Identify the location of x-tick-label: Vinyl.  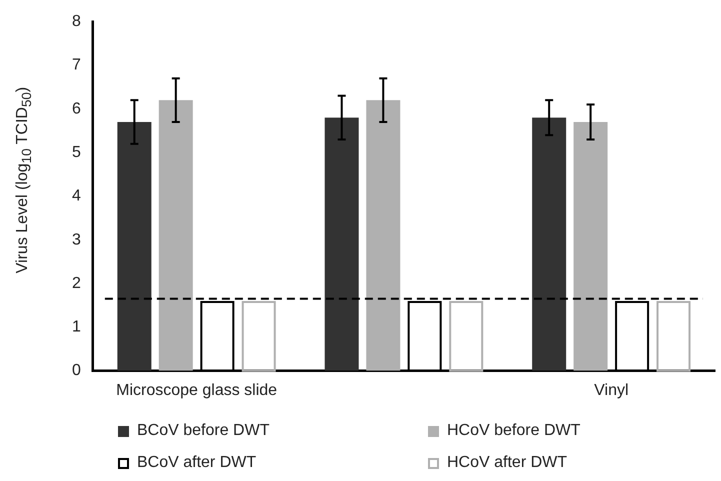
(611, 390).